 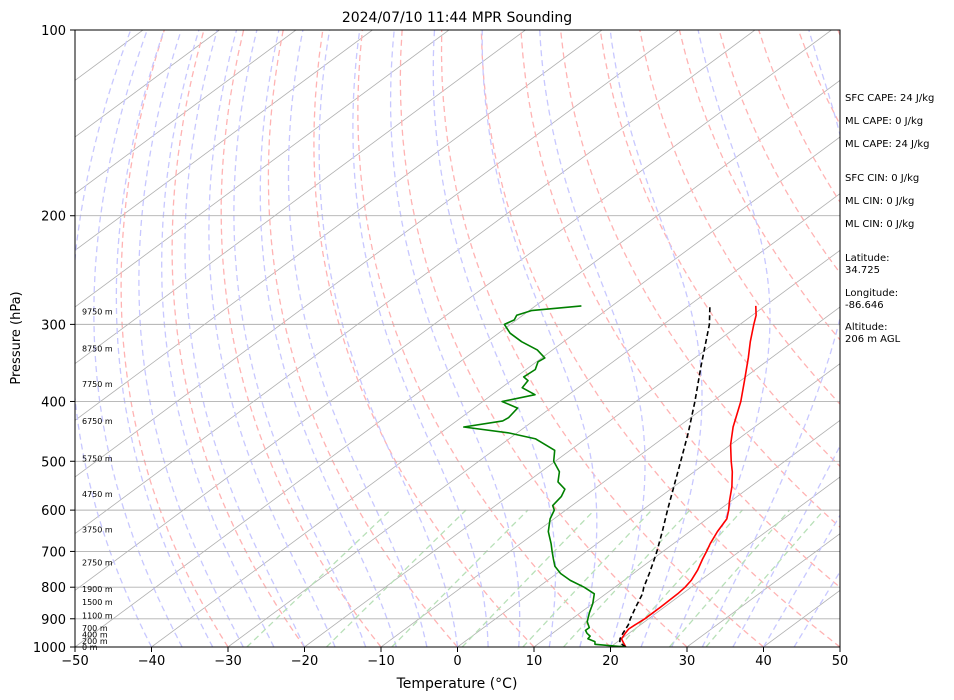 What do you see at coordinates (97, 312) in the screenshot?
I see `height-label: 9750 m` at bounding box center [97, 312].